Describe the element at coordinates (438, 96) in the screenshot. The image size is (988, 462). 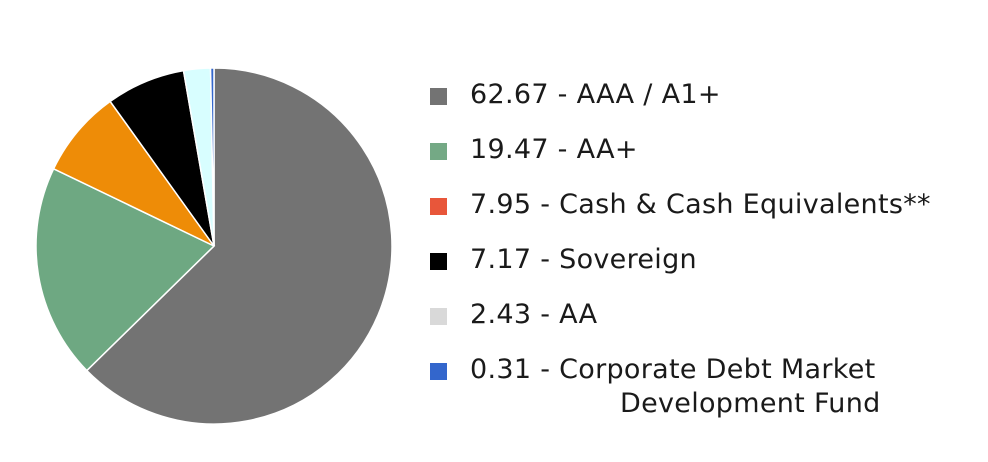
I see `legend-swatch-aaa-a1plus` at that location.